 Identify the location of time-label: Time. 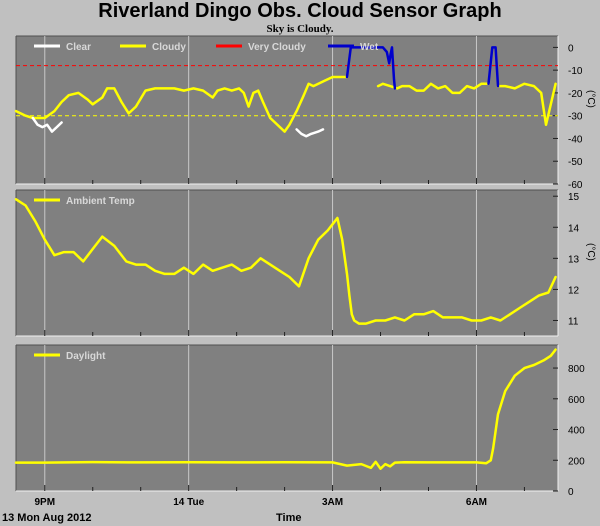
(289, 518).